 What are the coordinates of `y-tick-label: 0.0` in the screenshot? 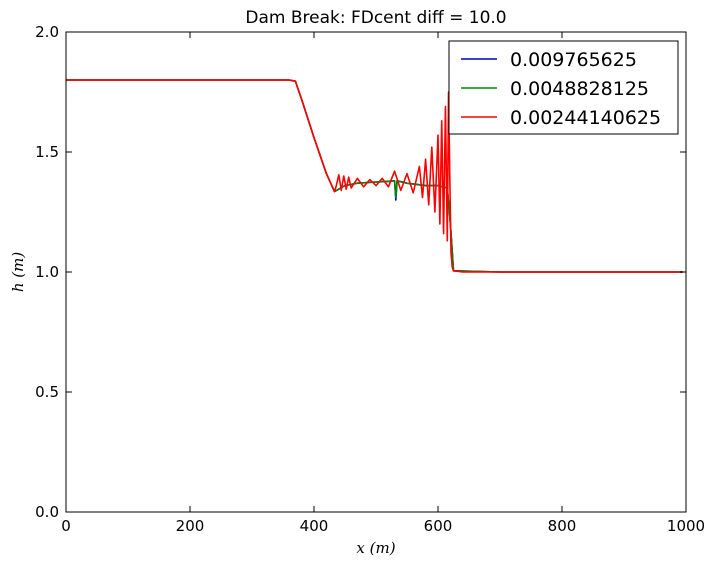 It's located at (47, 512).